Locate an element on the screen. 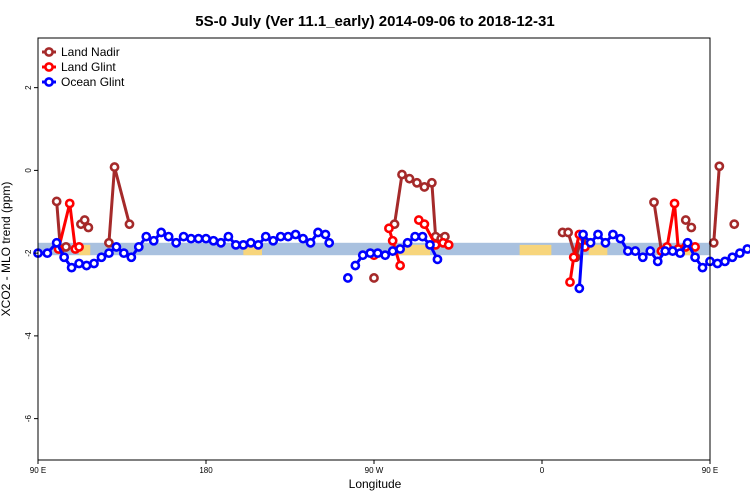 Image resolution: width=750 pixels, height=500 pixels. y-tick-label-2: -2 is located at coordinates (28, 253).